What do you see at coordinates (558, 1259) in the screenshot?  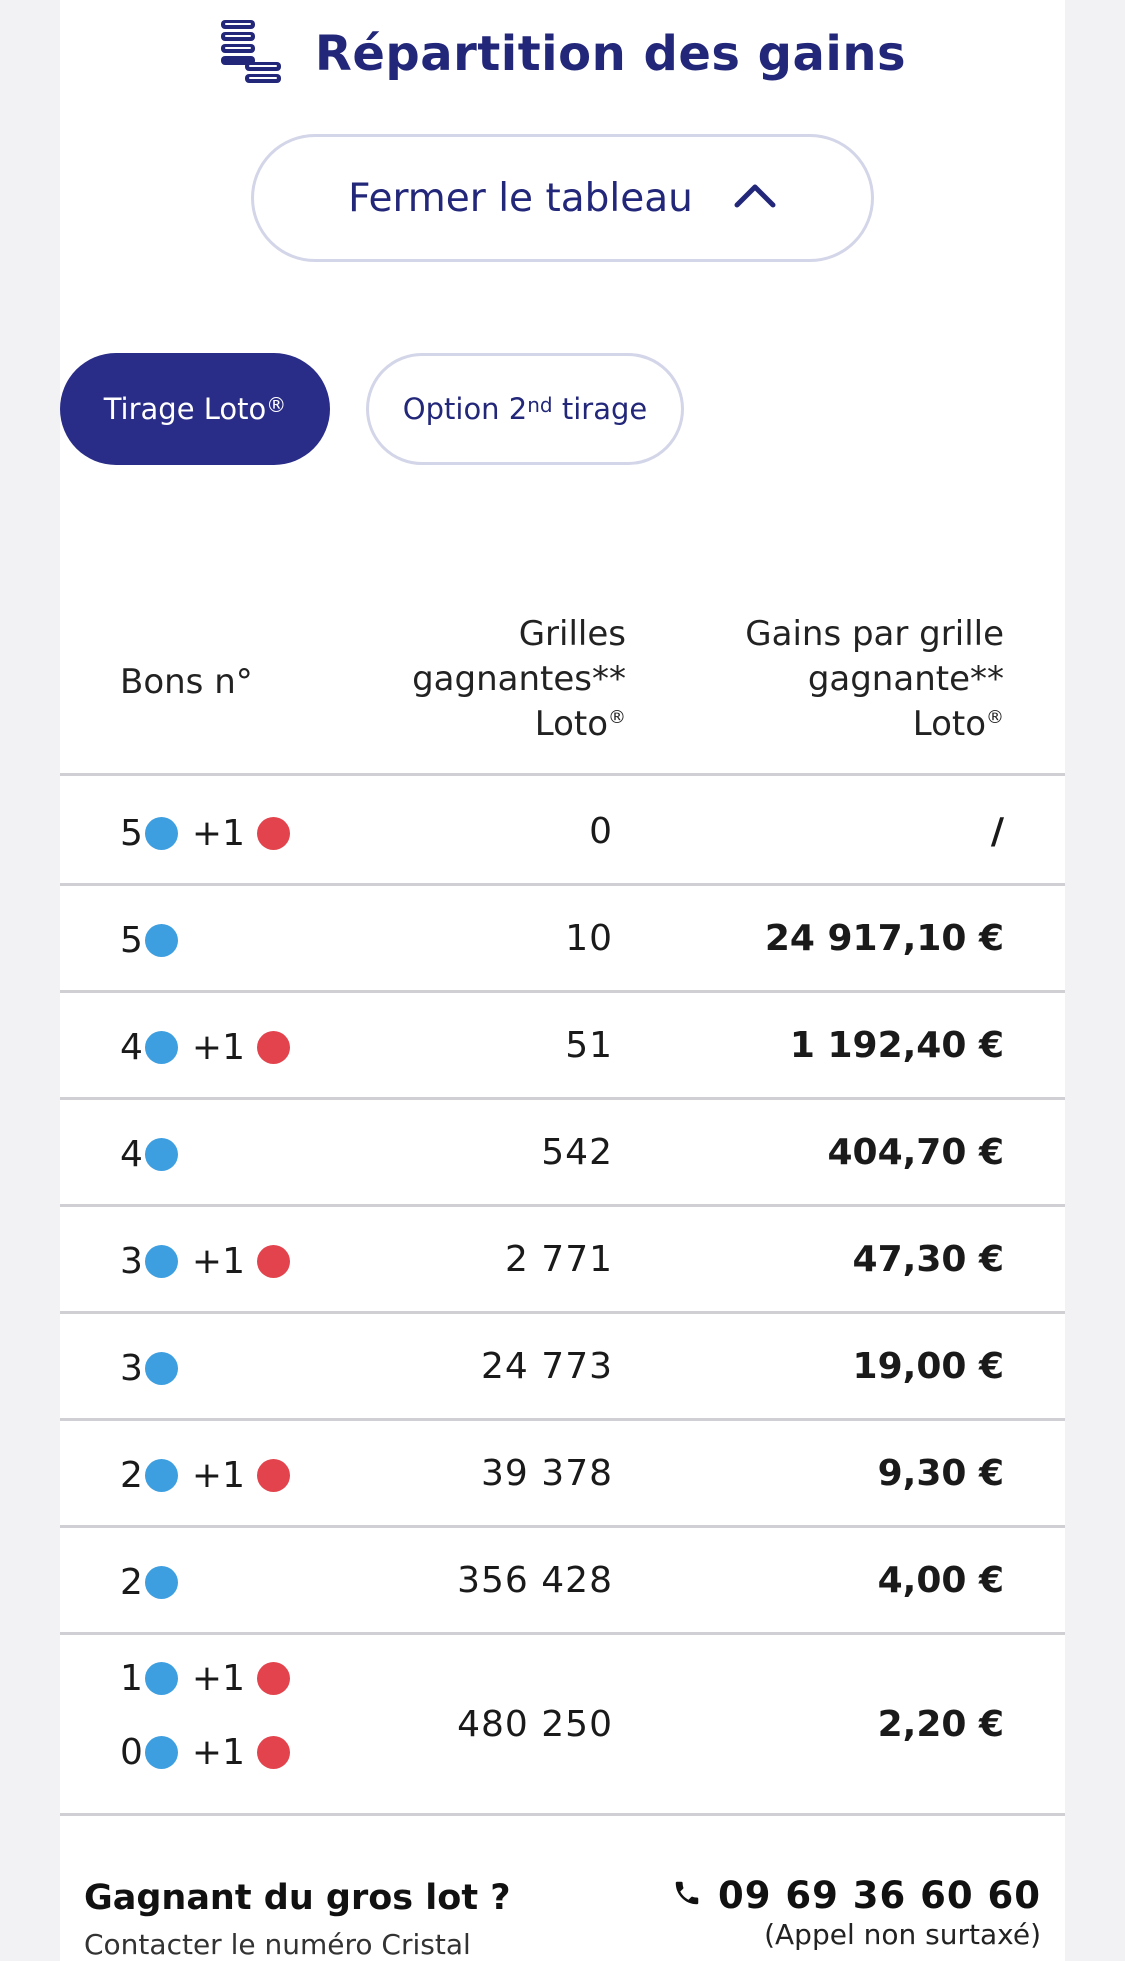 I see `winning-grids-count: 2 771` at bounding box center [558, 1259].